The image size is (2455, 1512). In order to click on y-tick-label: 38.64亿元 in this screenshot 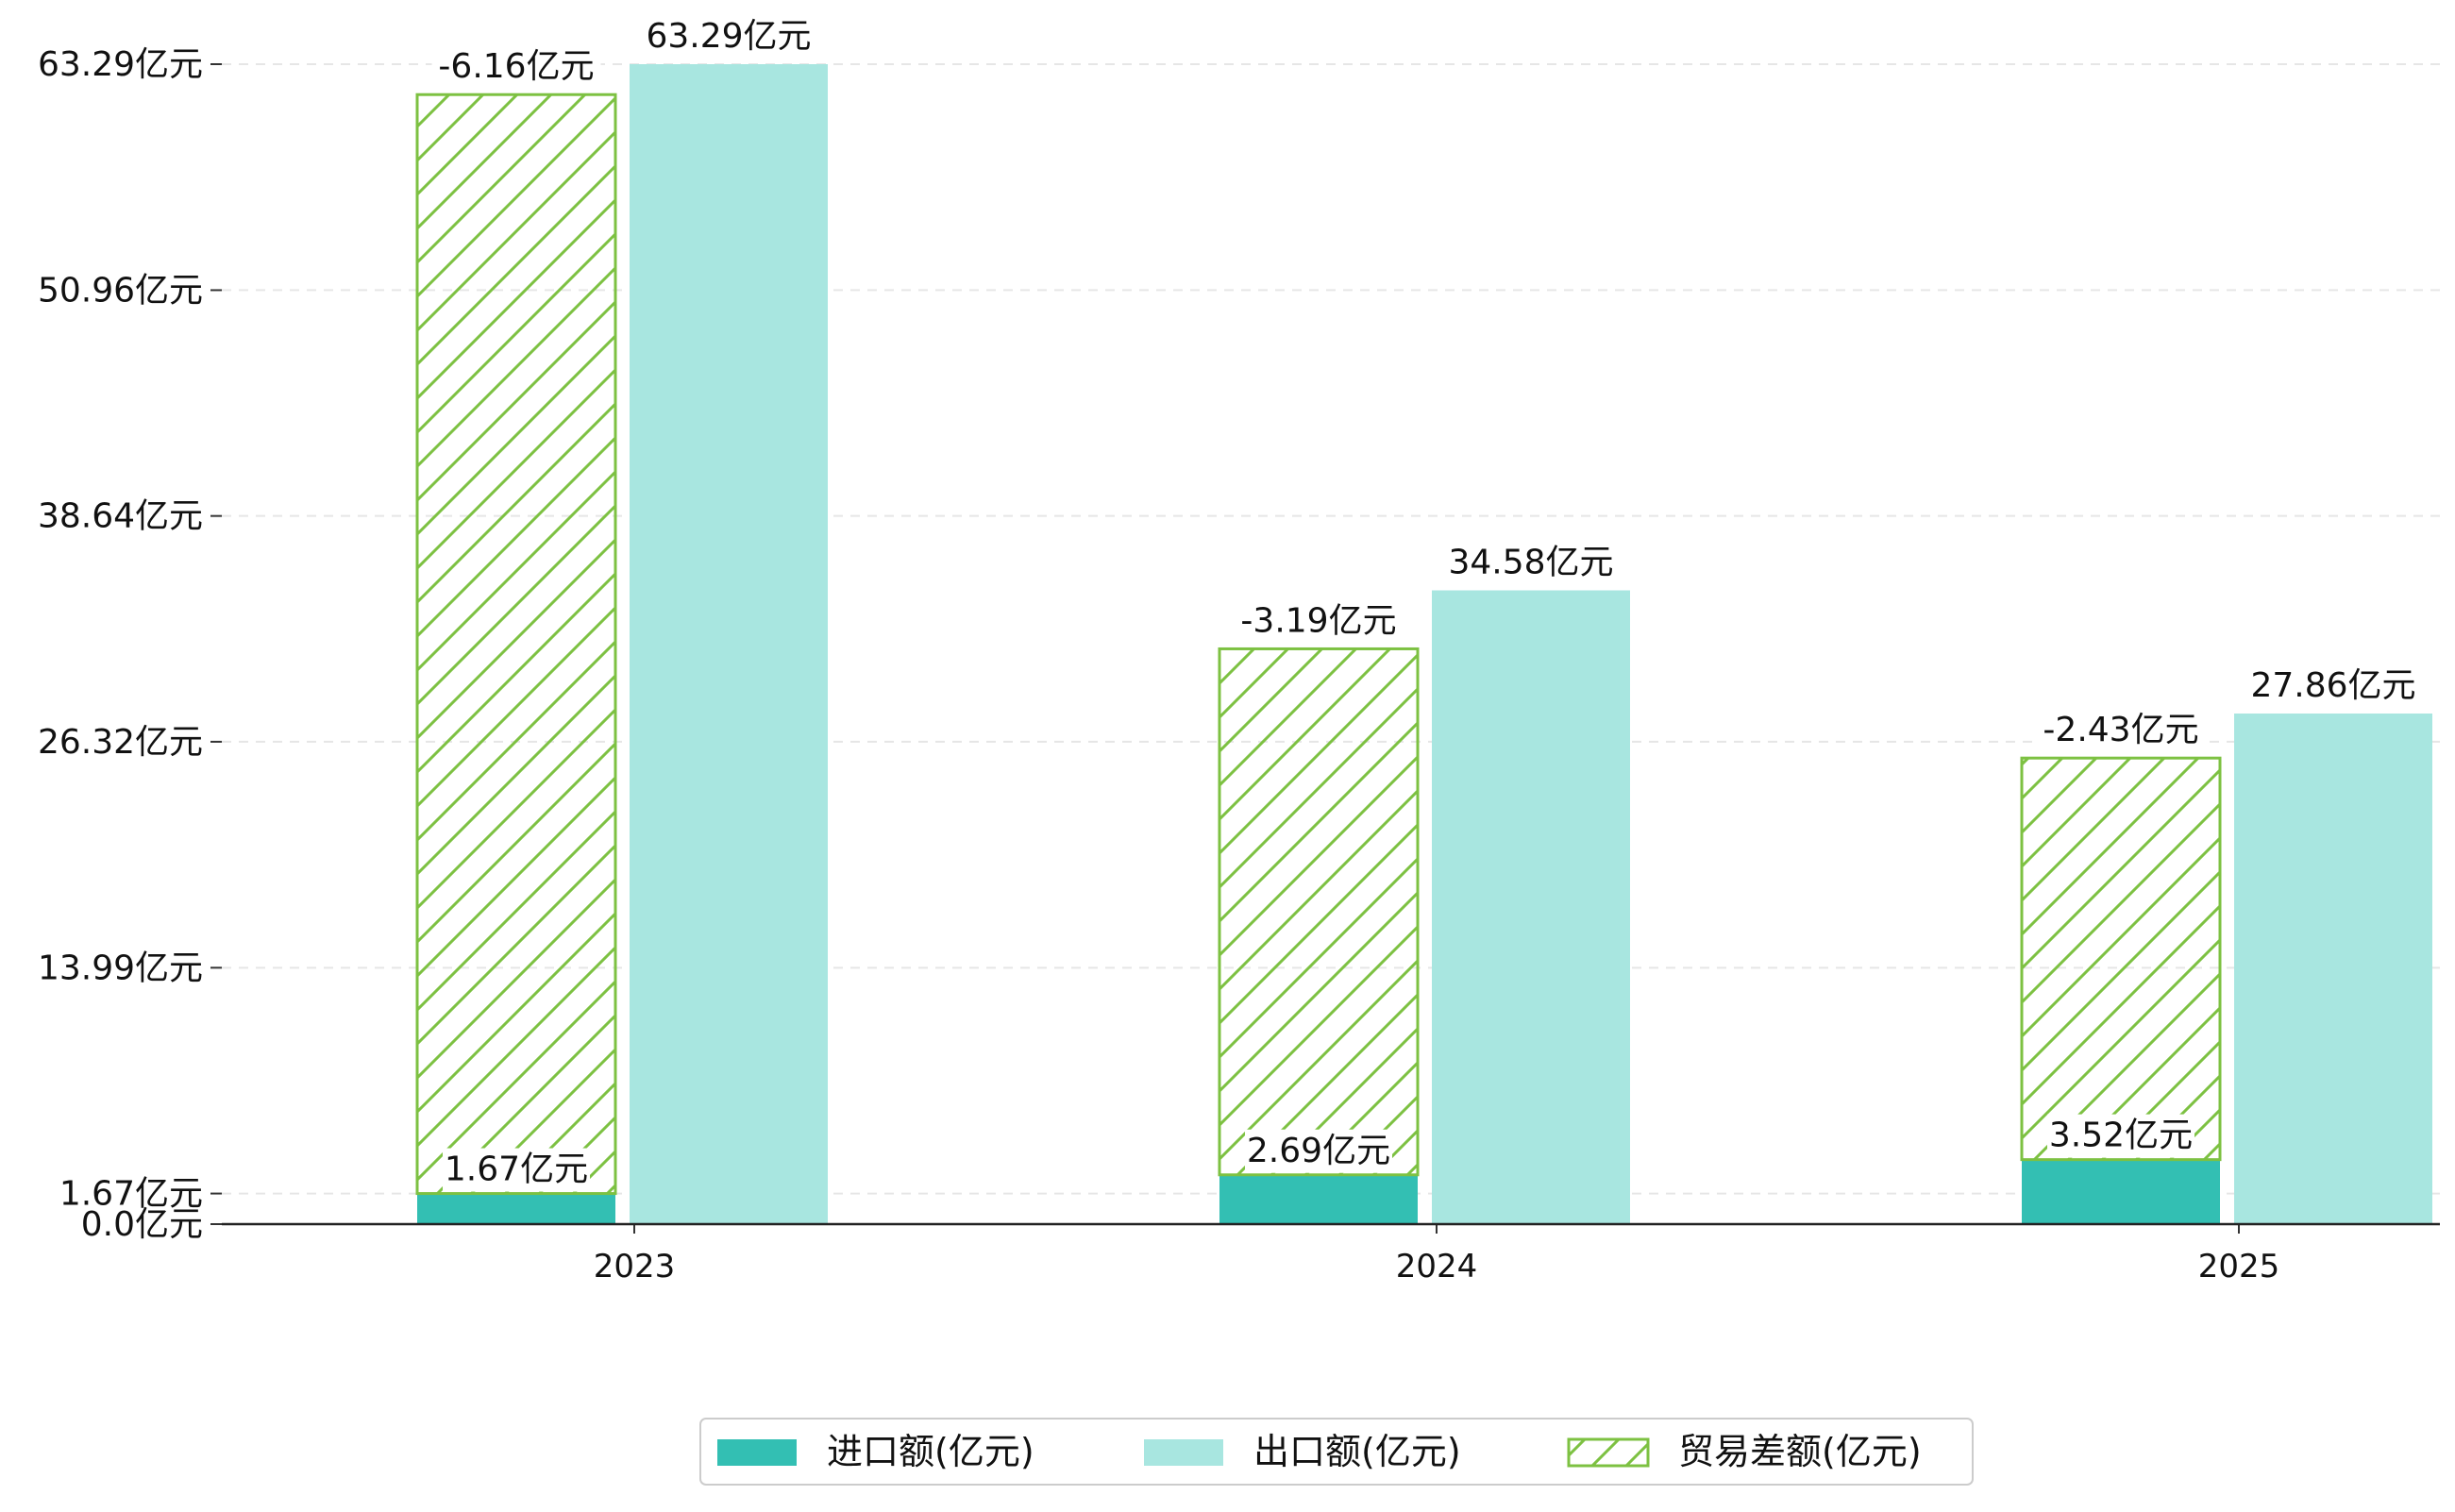, I will do `click(121, 516)`.